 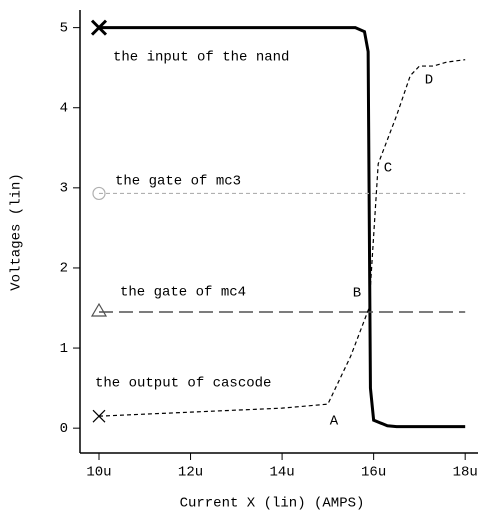 I want to click on annotation: D, so click(x=429, y=81).